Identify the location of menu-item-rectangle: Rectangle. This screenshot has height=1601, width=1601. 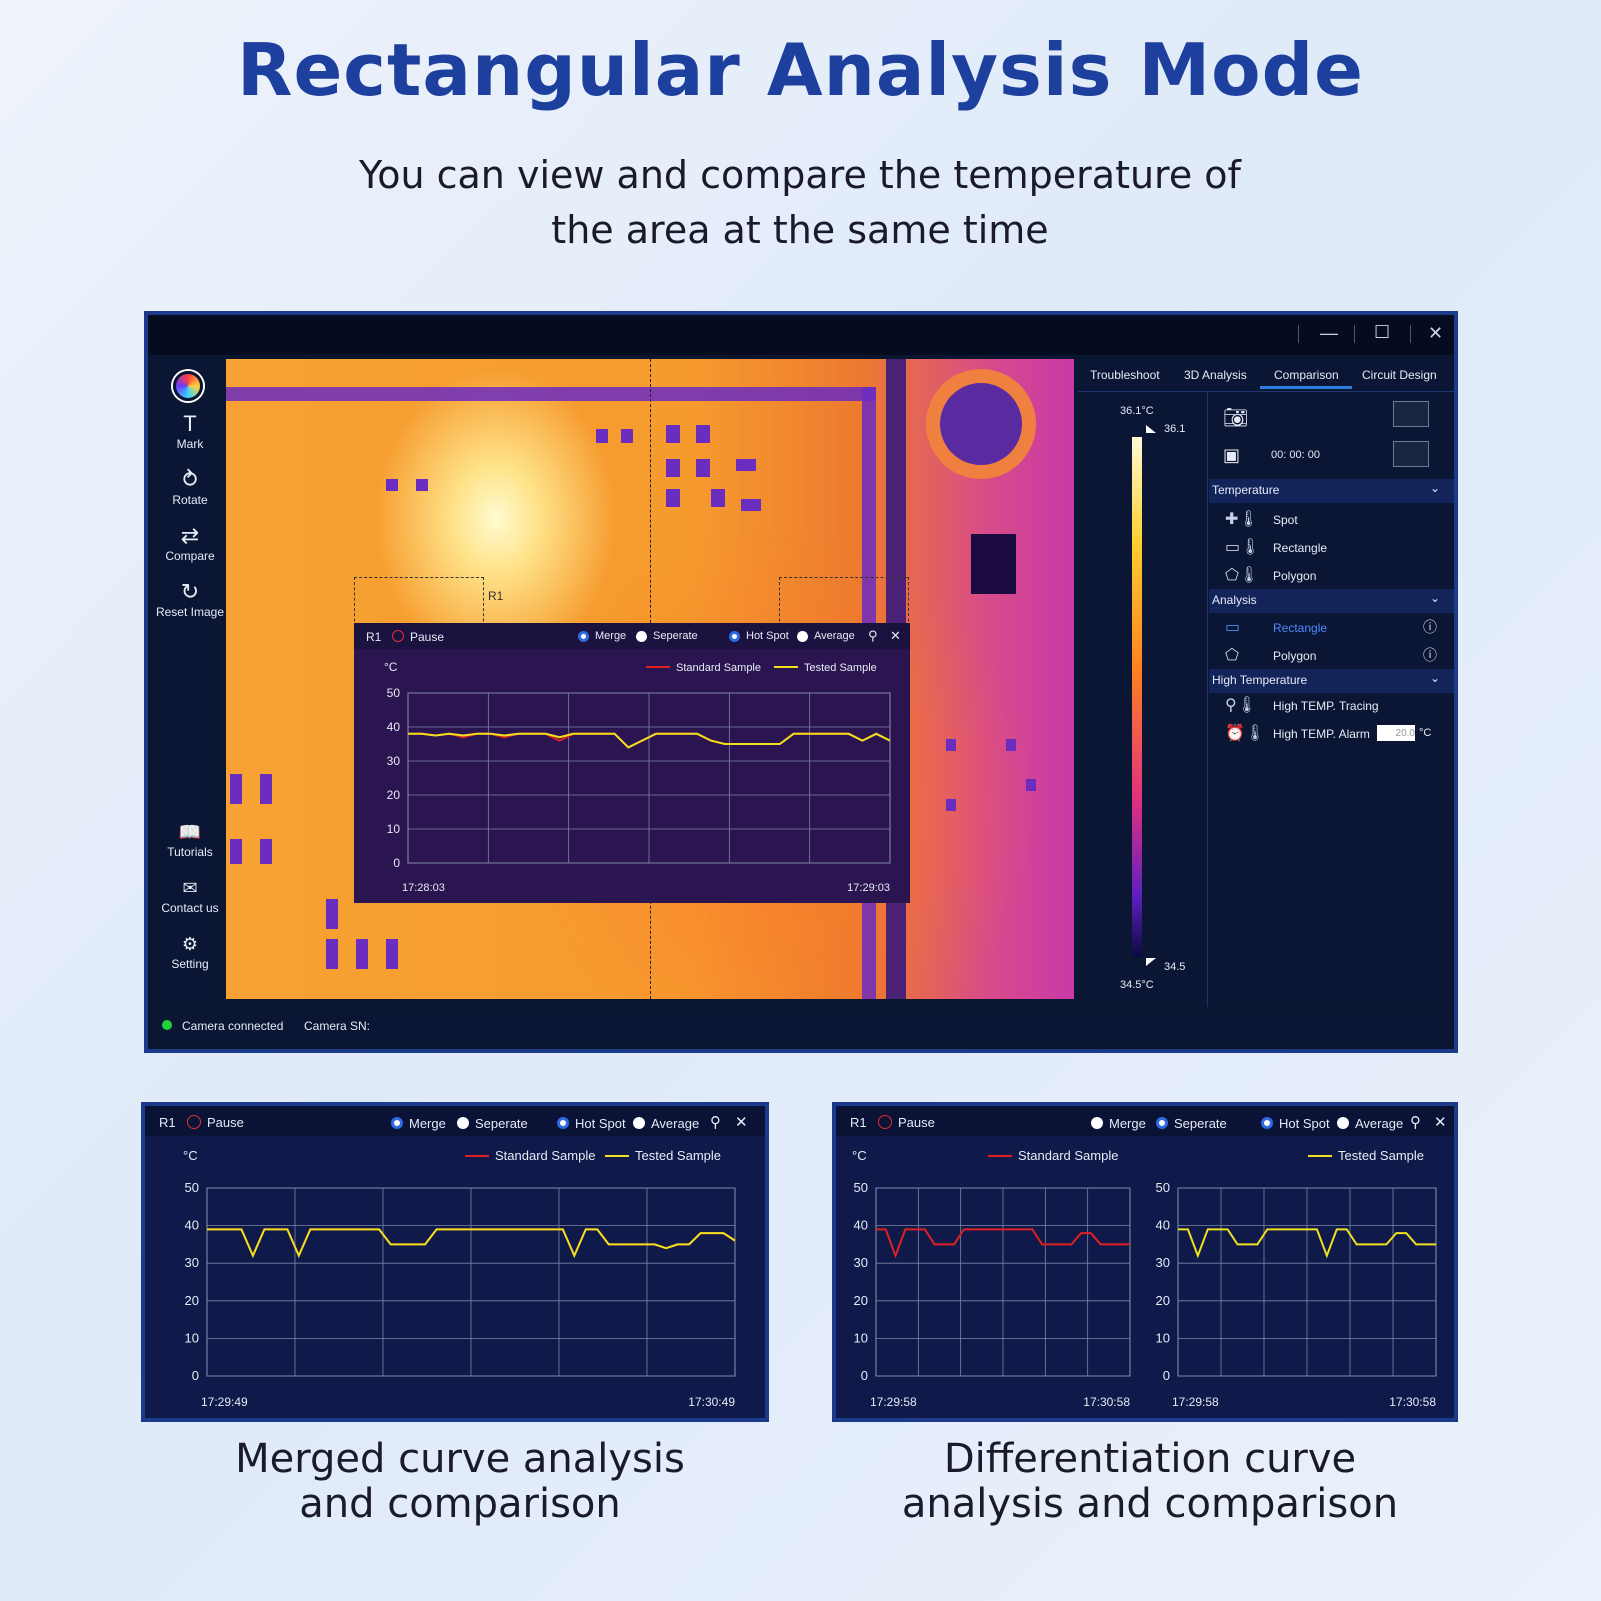
(1300, 548).